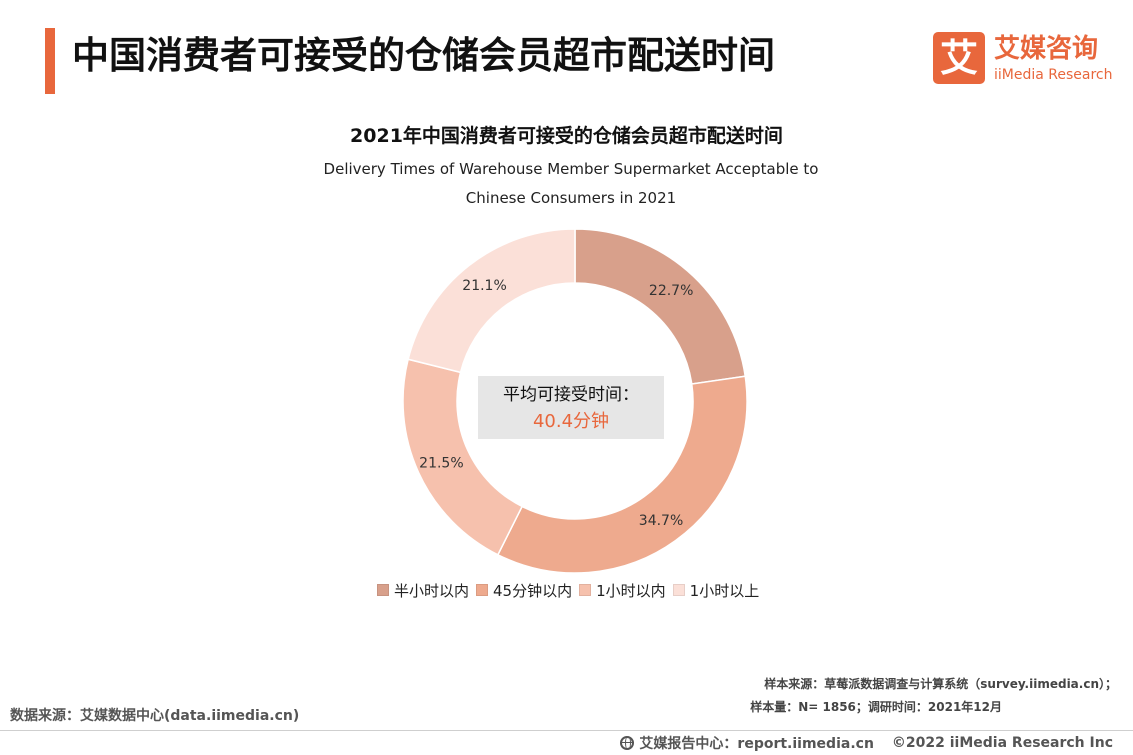  I want to click on legend-label-1-hour: 1小时以内, so click(631, 590).